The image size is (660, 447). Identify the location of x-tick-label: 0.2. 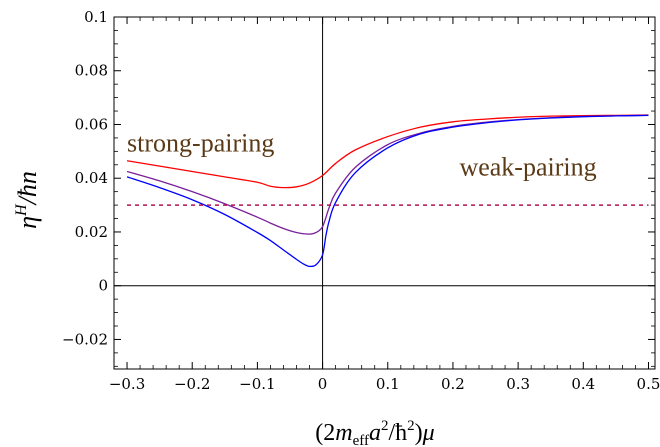
(453, 384).